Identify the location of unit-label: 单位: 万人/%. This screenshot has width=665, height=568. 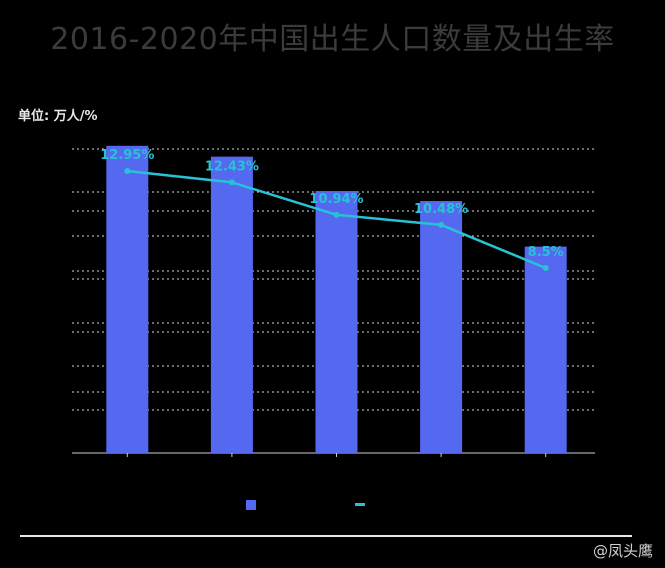
(58, 116).